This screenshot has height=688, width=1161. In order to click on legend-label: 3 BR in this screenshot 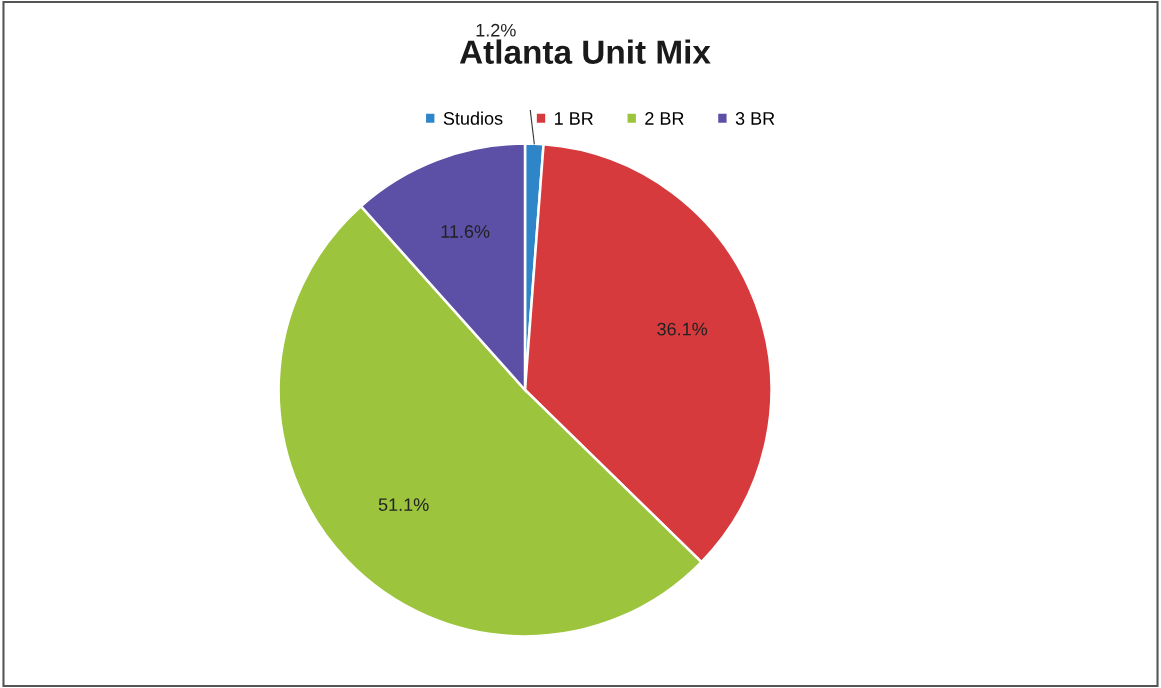, I will do `click(755, 118)`.